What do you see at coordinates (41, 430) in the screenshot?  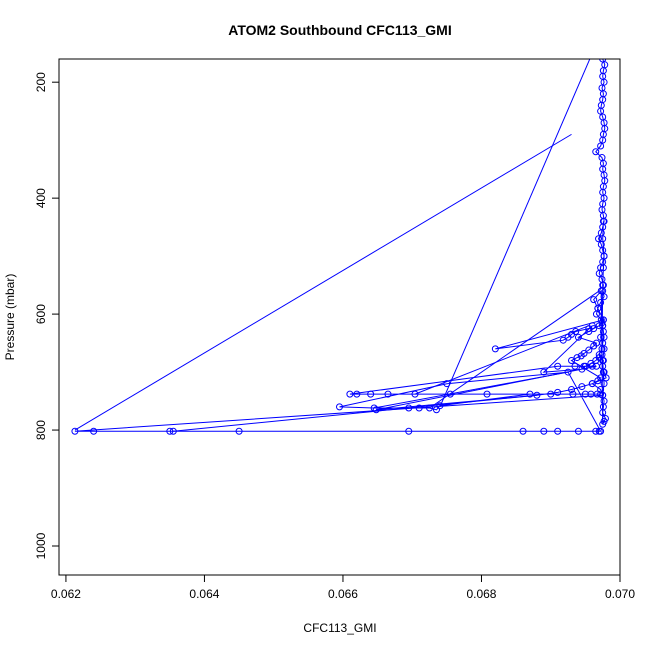 I see `y-tick-label: 800` at bounding box center [41, 430].